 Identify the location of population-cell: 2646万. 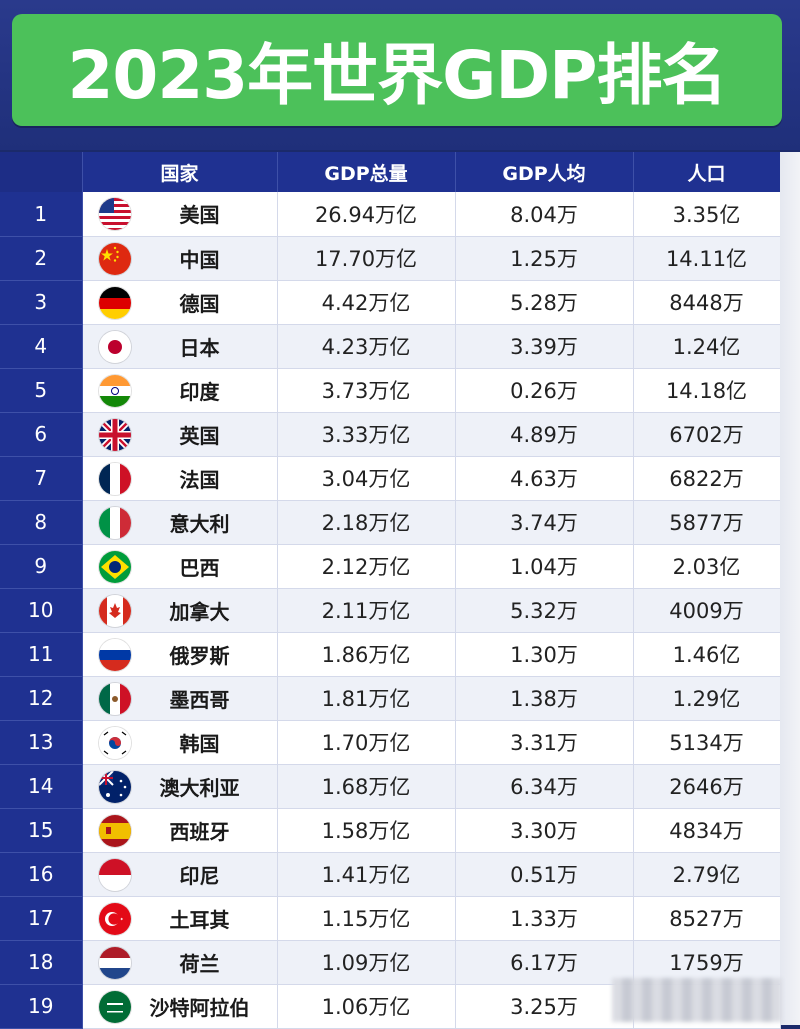
(707, 786).